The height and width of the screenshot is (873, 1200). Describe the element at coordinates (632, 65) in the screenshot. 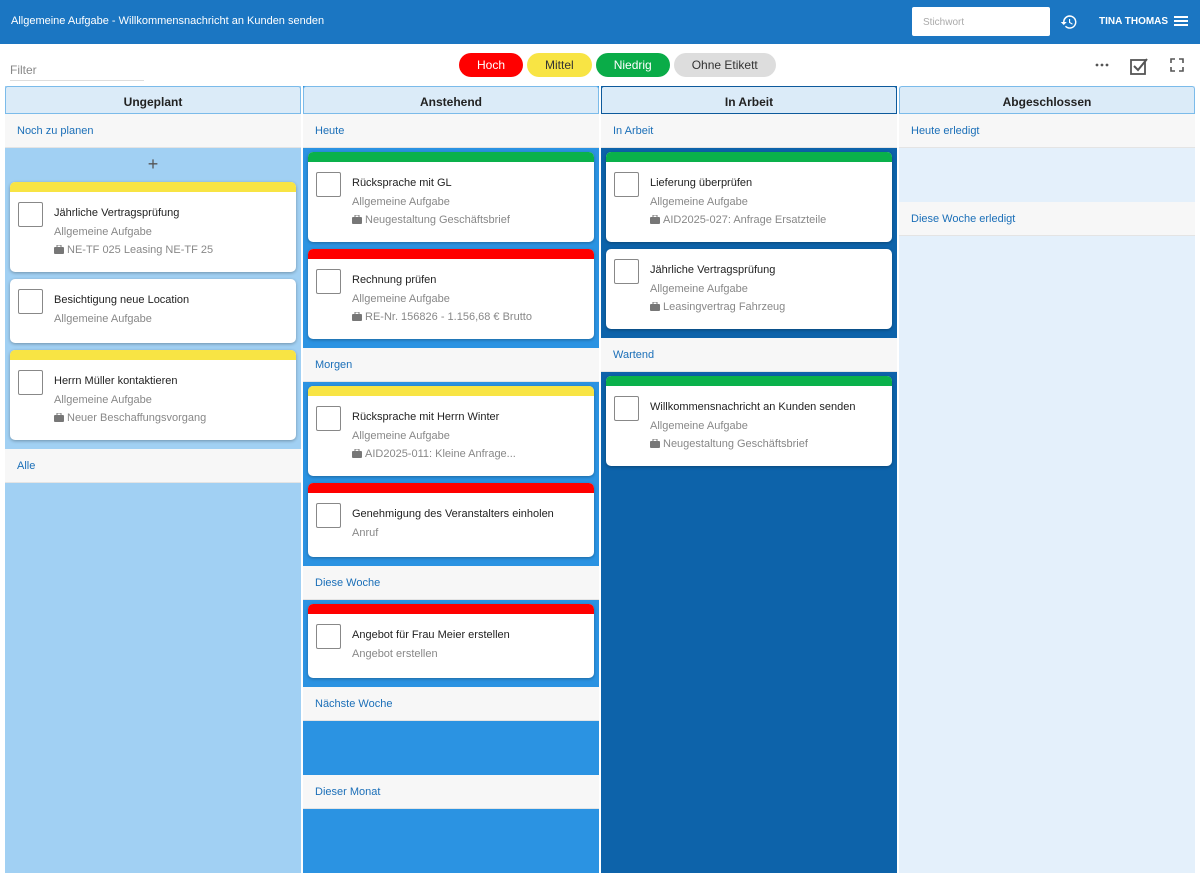

I see `label-pill: Niedrig` at that location.